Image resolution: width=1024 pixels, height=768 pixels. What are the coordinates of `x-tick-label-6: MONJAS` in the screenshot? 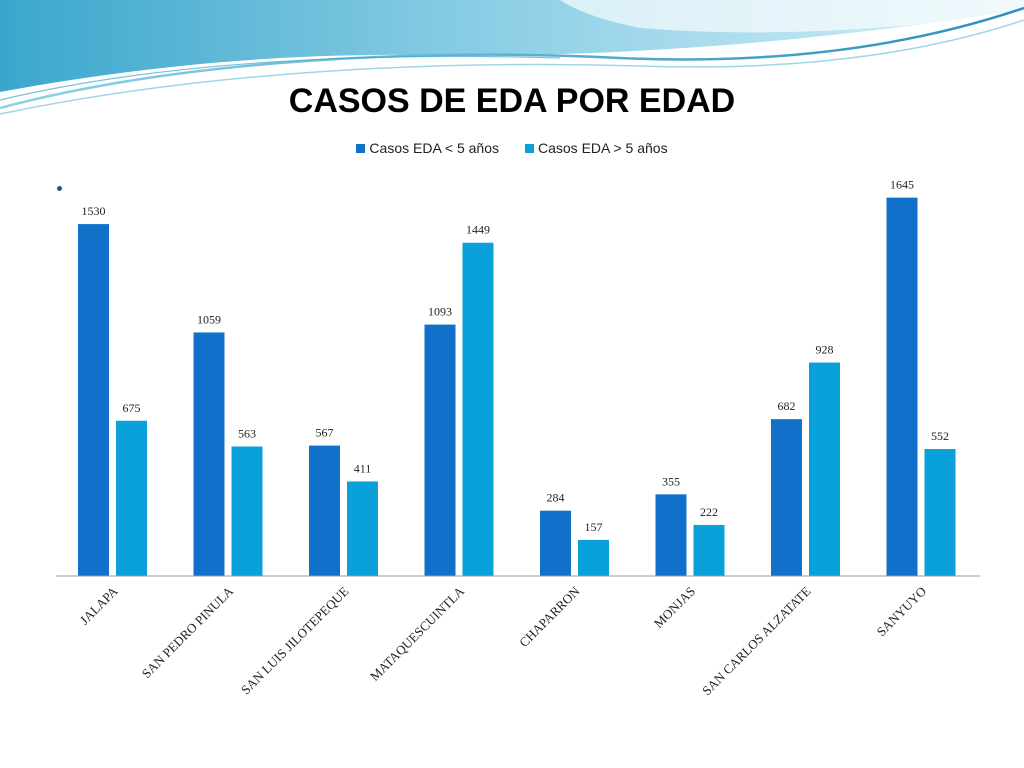 It's located at (674, 607).